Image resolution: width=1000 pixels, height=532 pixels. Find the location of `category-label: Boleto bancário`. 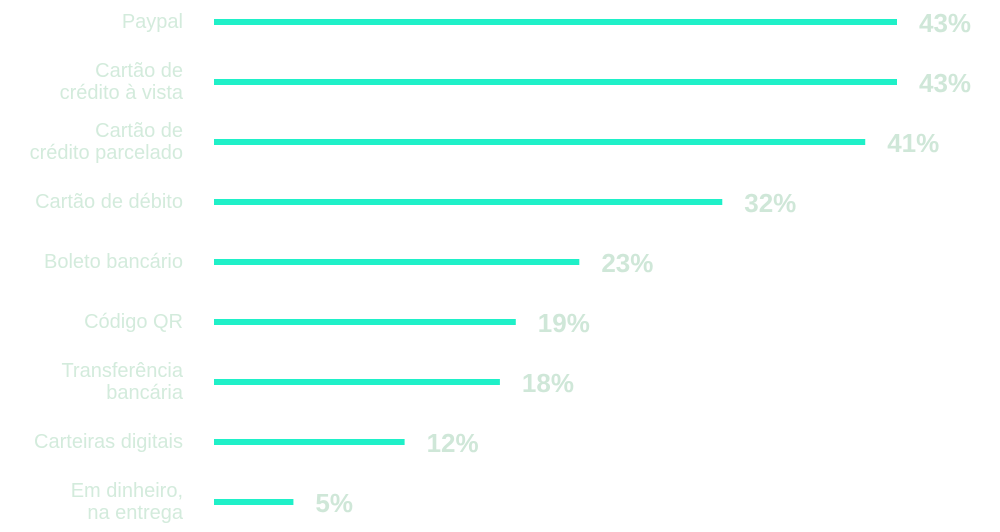

category-label: Boleto bancário is located at coordinates (113, 262).